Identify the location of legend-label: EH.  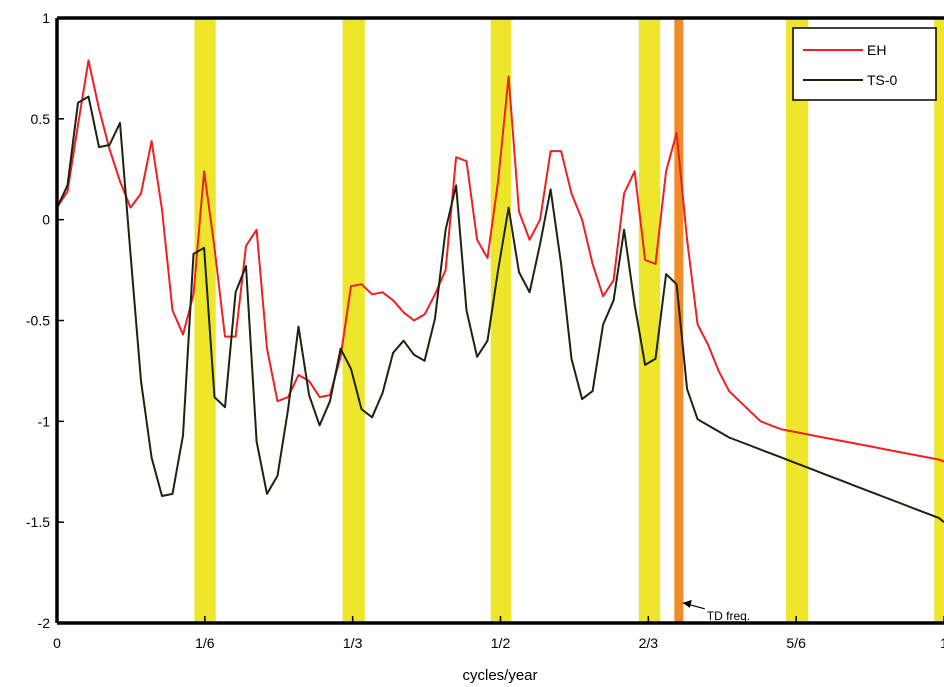
(876, 50).